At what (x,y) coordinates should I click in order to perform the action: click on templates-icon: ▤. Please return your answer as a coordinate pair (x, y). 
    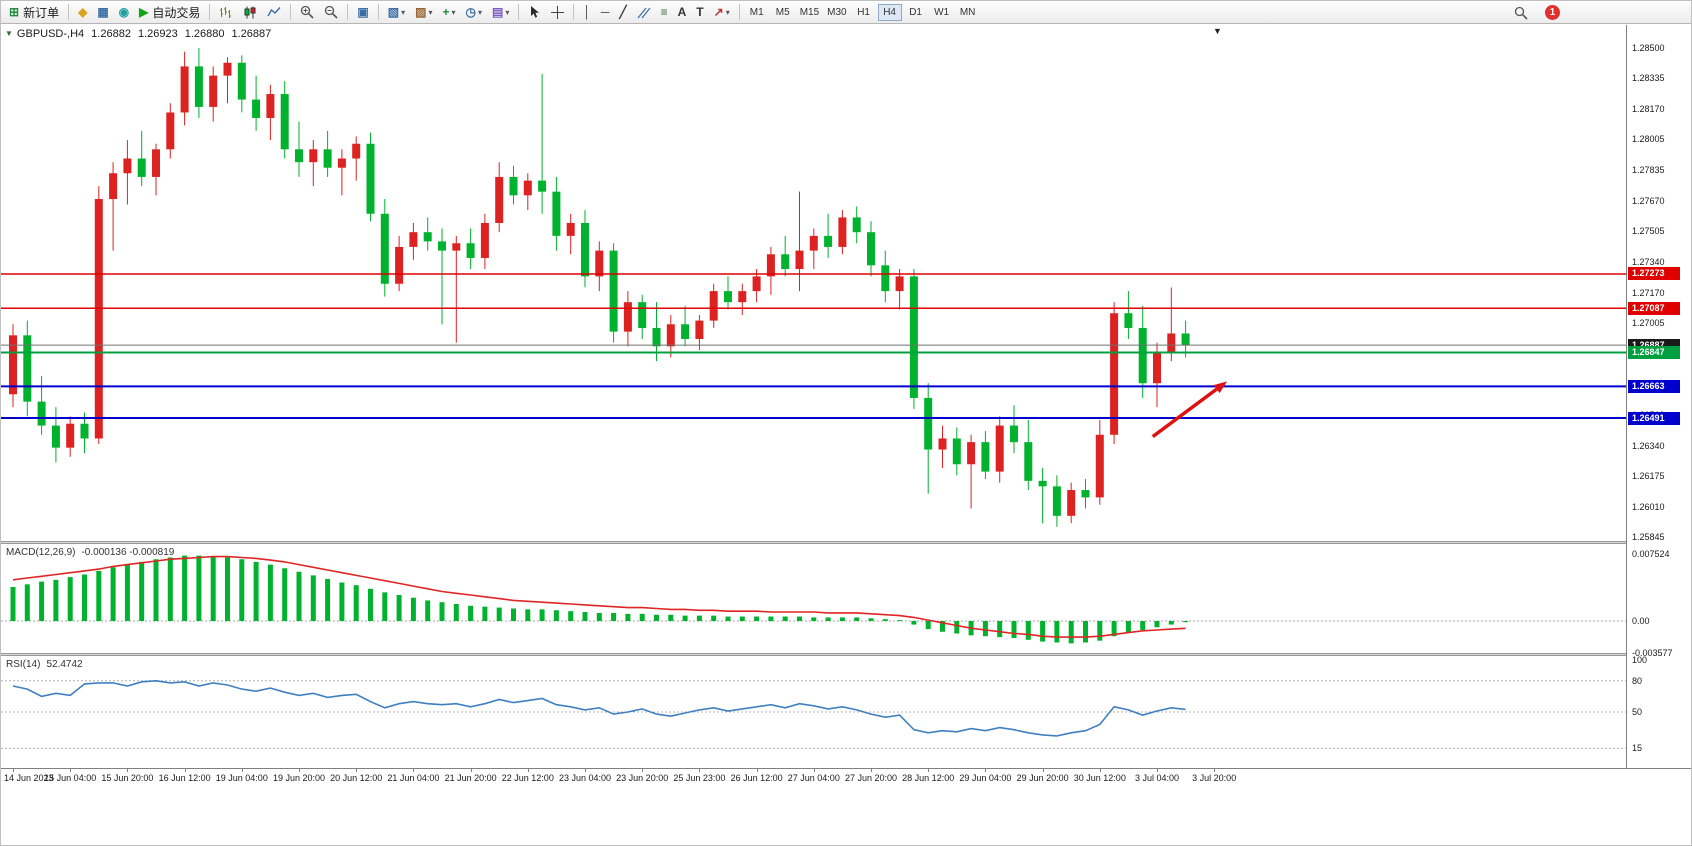
    Looking at the image, I should click on (497, 12).